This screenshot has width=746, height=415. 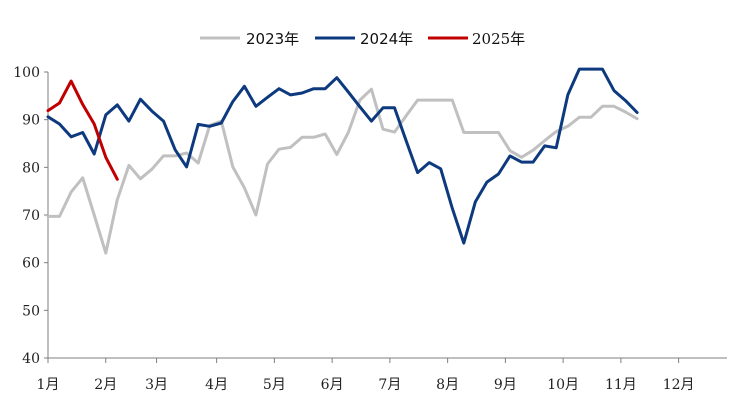 What do you see at coordinates (563, 385) in the screenshot?
I see `x-tick-label: 10月` at bounding box center [563, 385].